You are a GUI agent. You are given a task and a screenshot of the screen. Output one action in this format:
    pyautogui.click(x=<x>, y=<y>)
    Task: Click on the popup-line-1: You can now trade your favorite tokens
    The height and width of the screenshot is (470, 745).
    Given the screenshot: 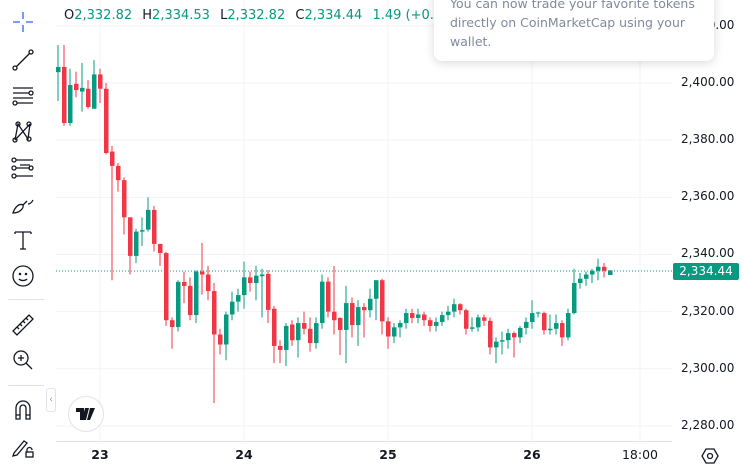 What is the action you would take?
    pyautogui.click(x=572, y=5)
    